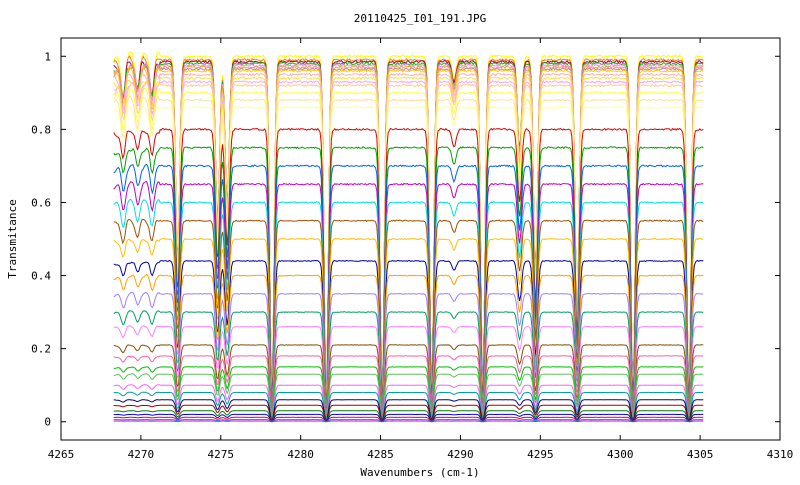 The width and height of the screenshot is (800, 485). Describe the element at coordinates (221, 454) in the screenshot. I see `x-tick-label: 4275` at that location.